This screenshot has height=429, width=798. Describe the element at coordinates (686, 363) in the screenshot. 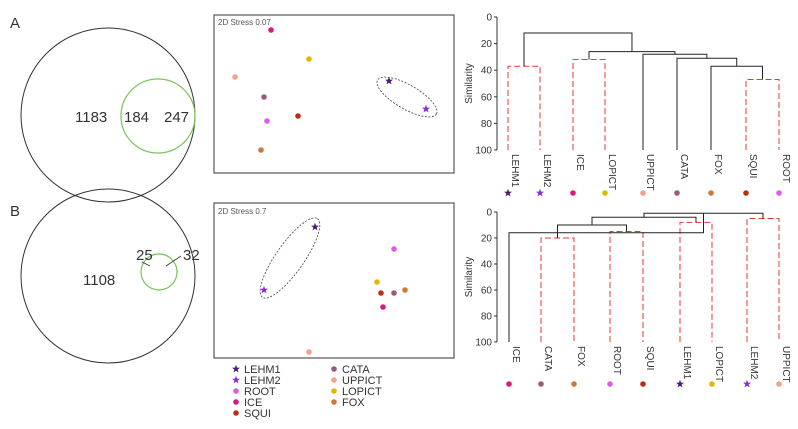

I see `dendro-b-leaf-label-lehm1: LEHM1` at that location.